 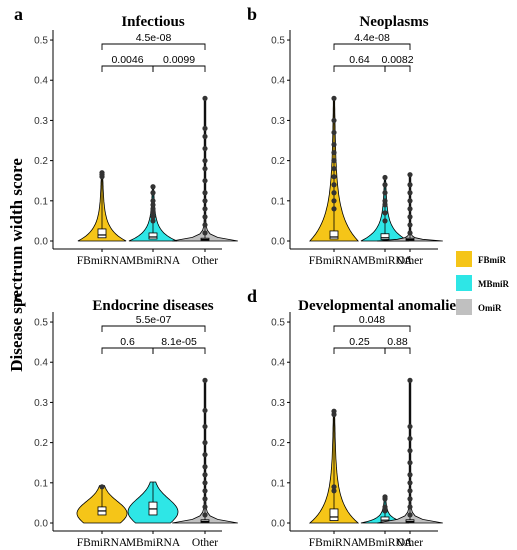 I want to click on legend: FBmiR MBmiR OmiR, so click(x=482, y=283).